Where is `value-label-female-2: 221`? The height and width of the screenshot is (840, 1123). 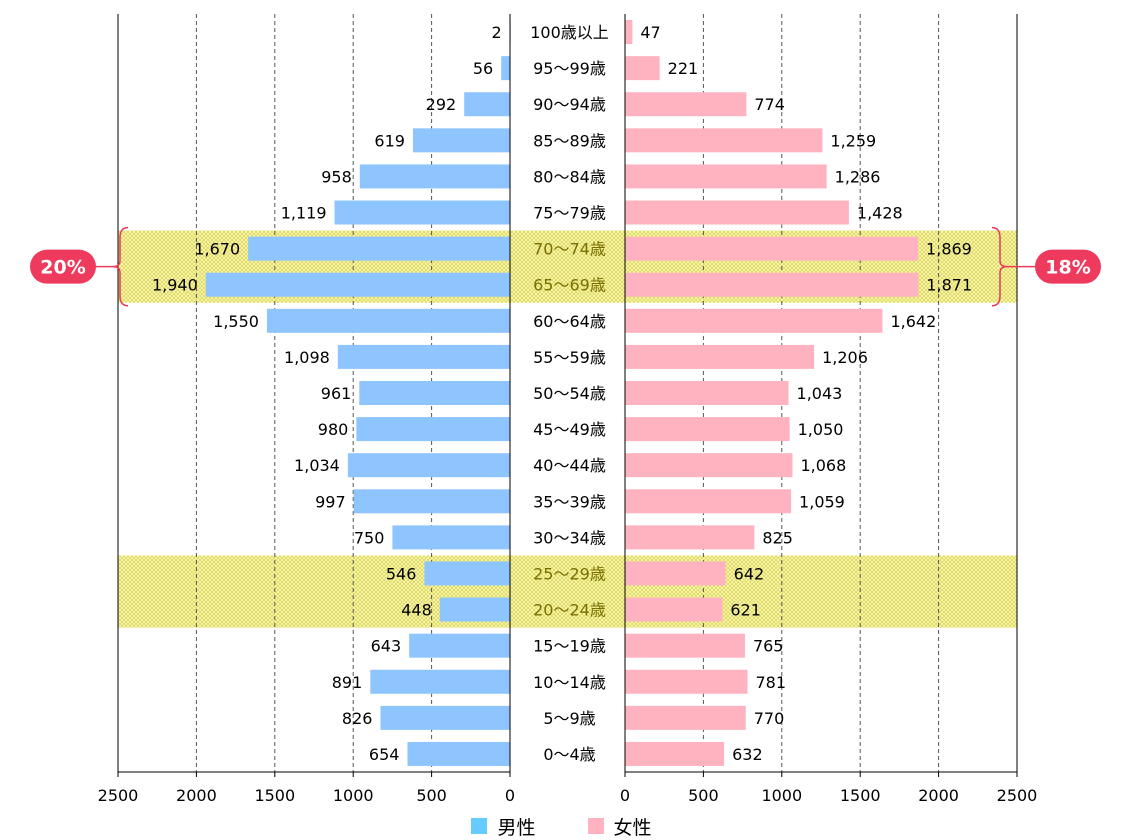
value-label-female-2: 221 is located at coordinates (683, 68).